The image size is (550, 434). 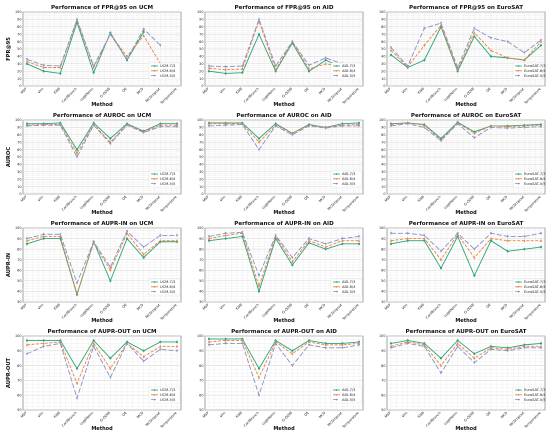 I want to click on chart-title: Performance of AUPR-IN on UCM, so click(x=102, y=224).